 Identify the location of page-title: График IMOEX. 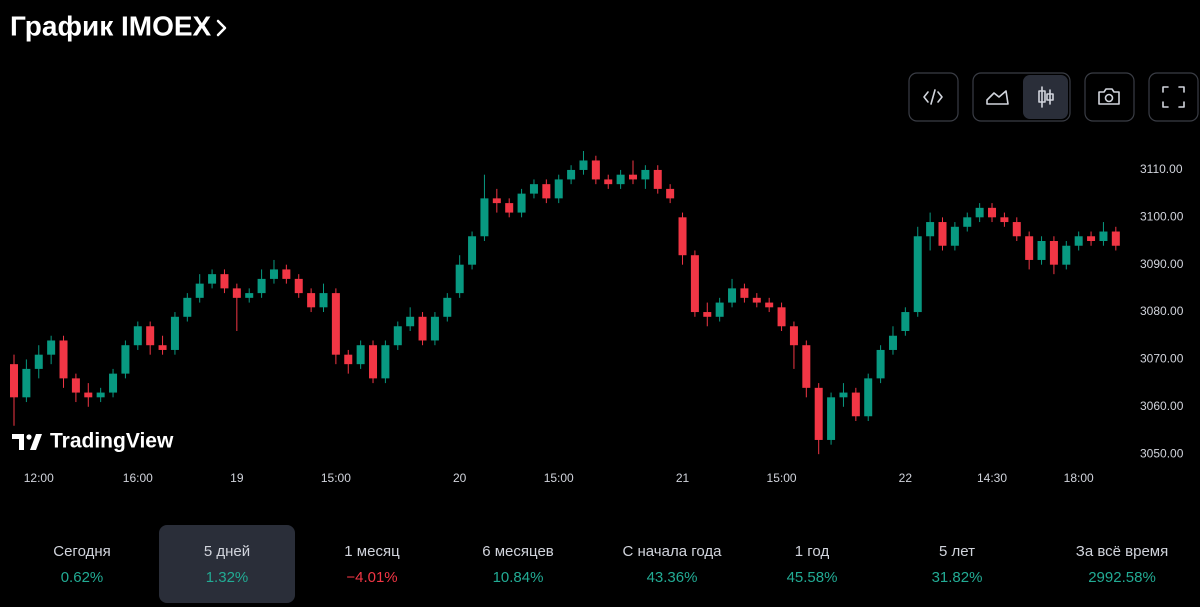
(111, 25).